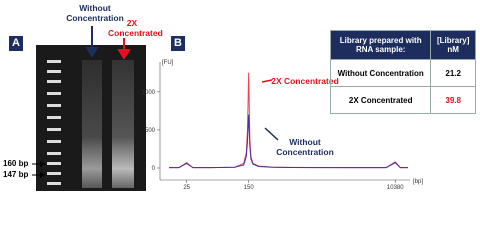  What do you see at coordinates (135, 28) in the screenshot?
I see `lane-label: 2X Concentrated` at bounding box center [135, 28].